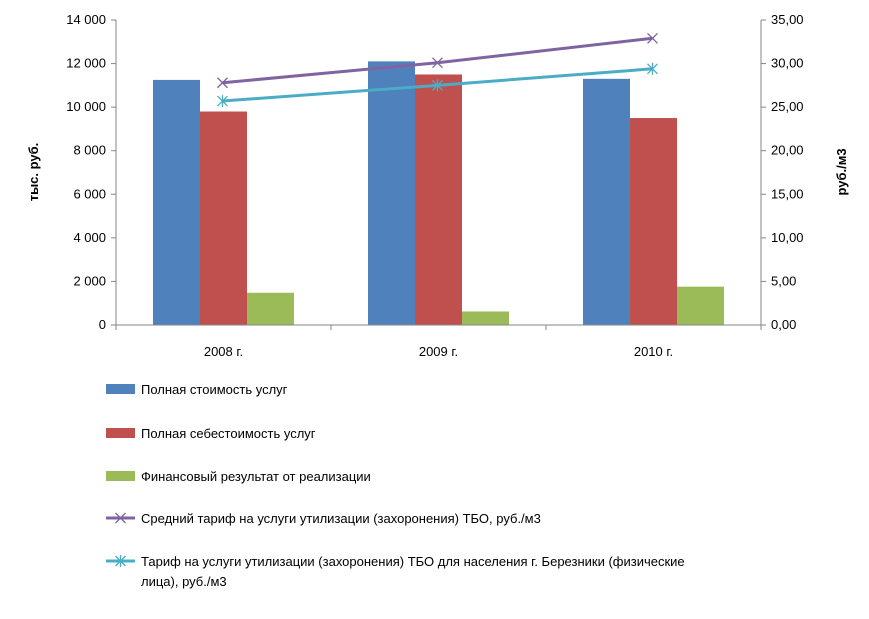  I want to click on legend-item: Полная стоимость услуг, so click(197, 389).